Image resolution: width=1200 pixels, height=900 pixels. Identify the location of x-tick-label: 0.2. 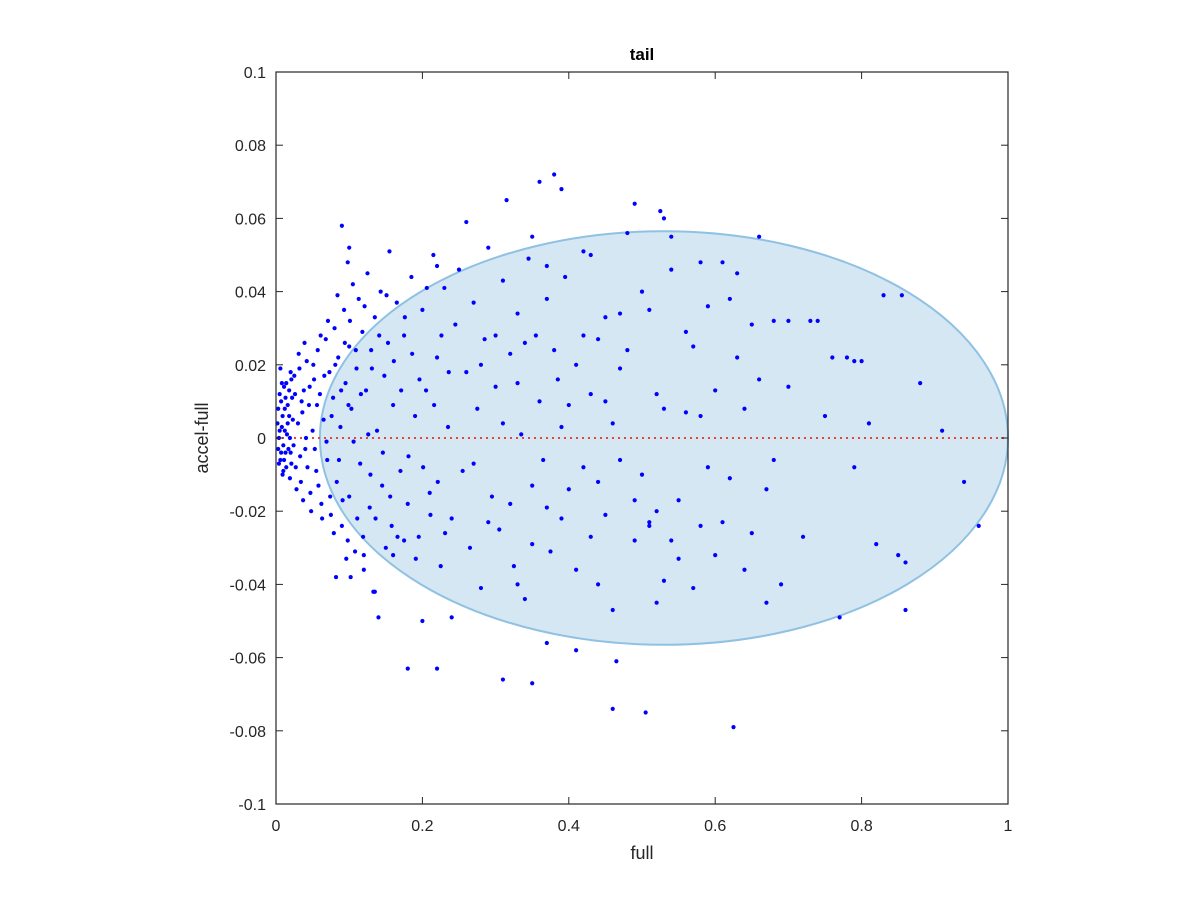
(422, 826).